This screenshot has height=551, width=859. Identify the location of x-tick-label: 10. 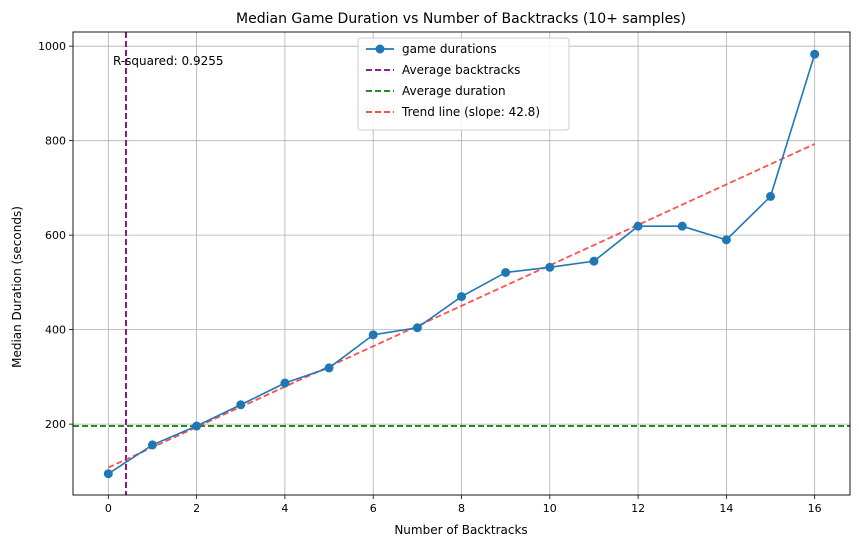
(550, 508).